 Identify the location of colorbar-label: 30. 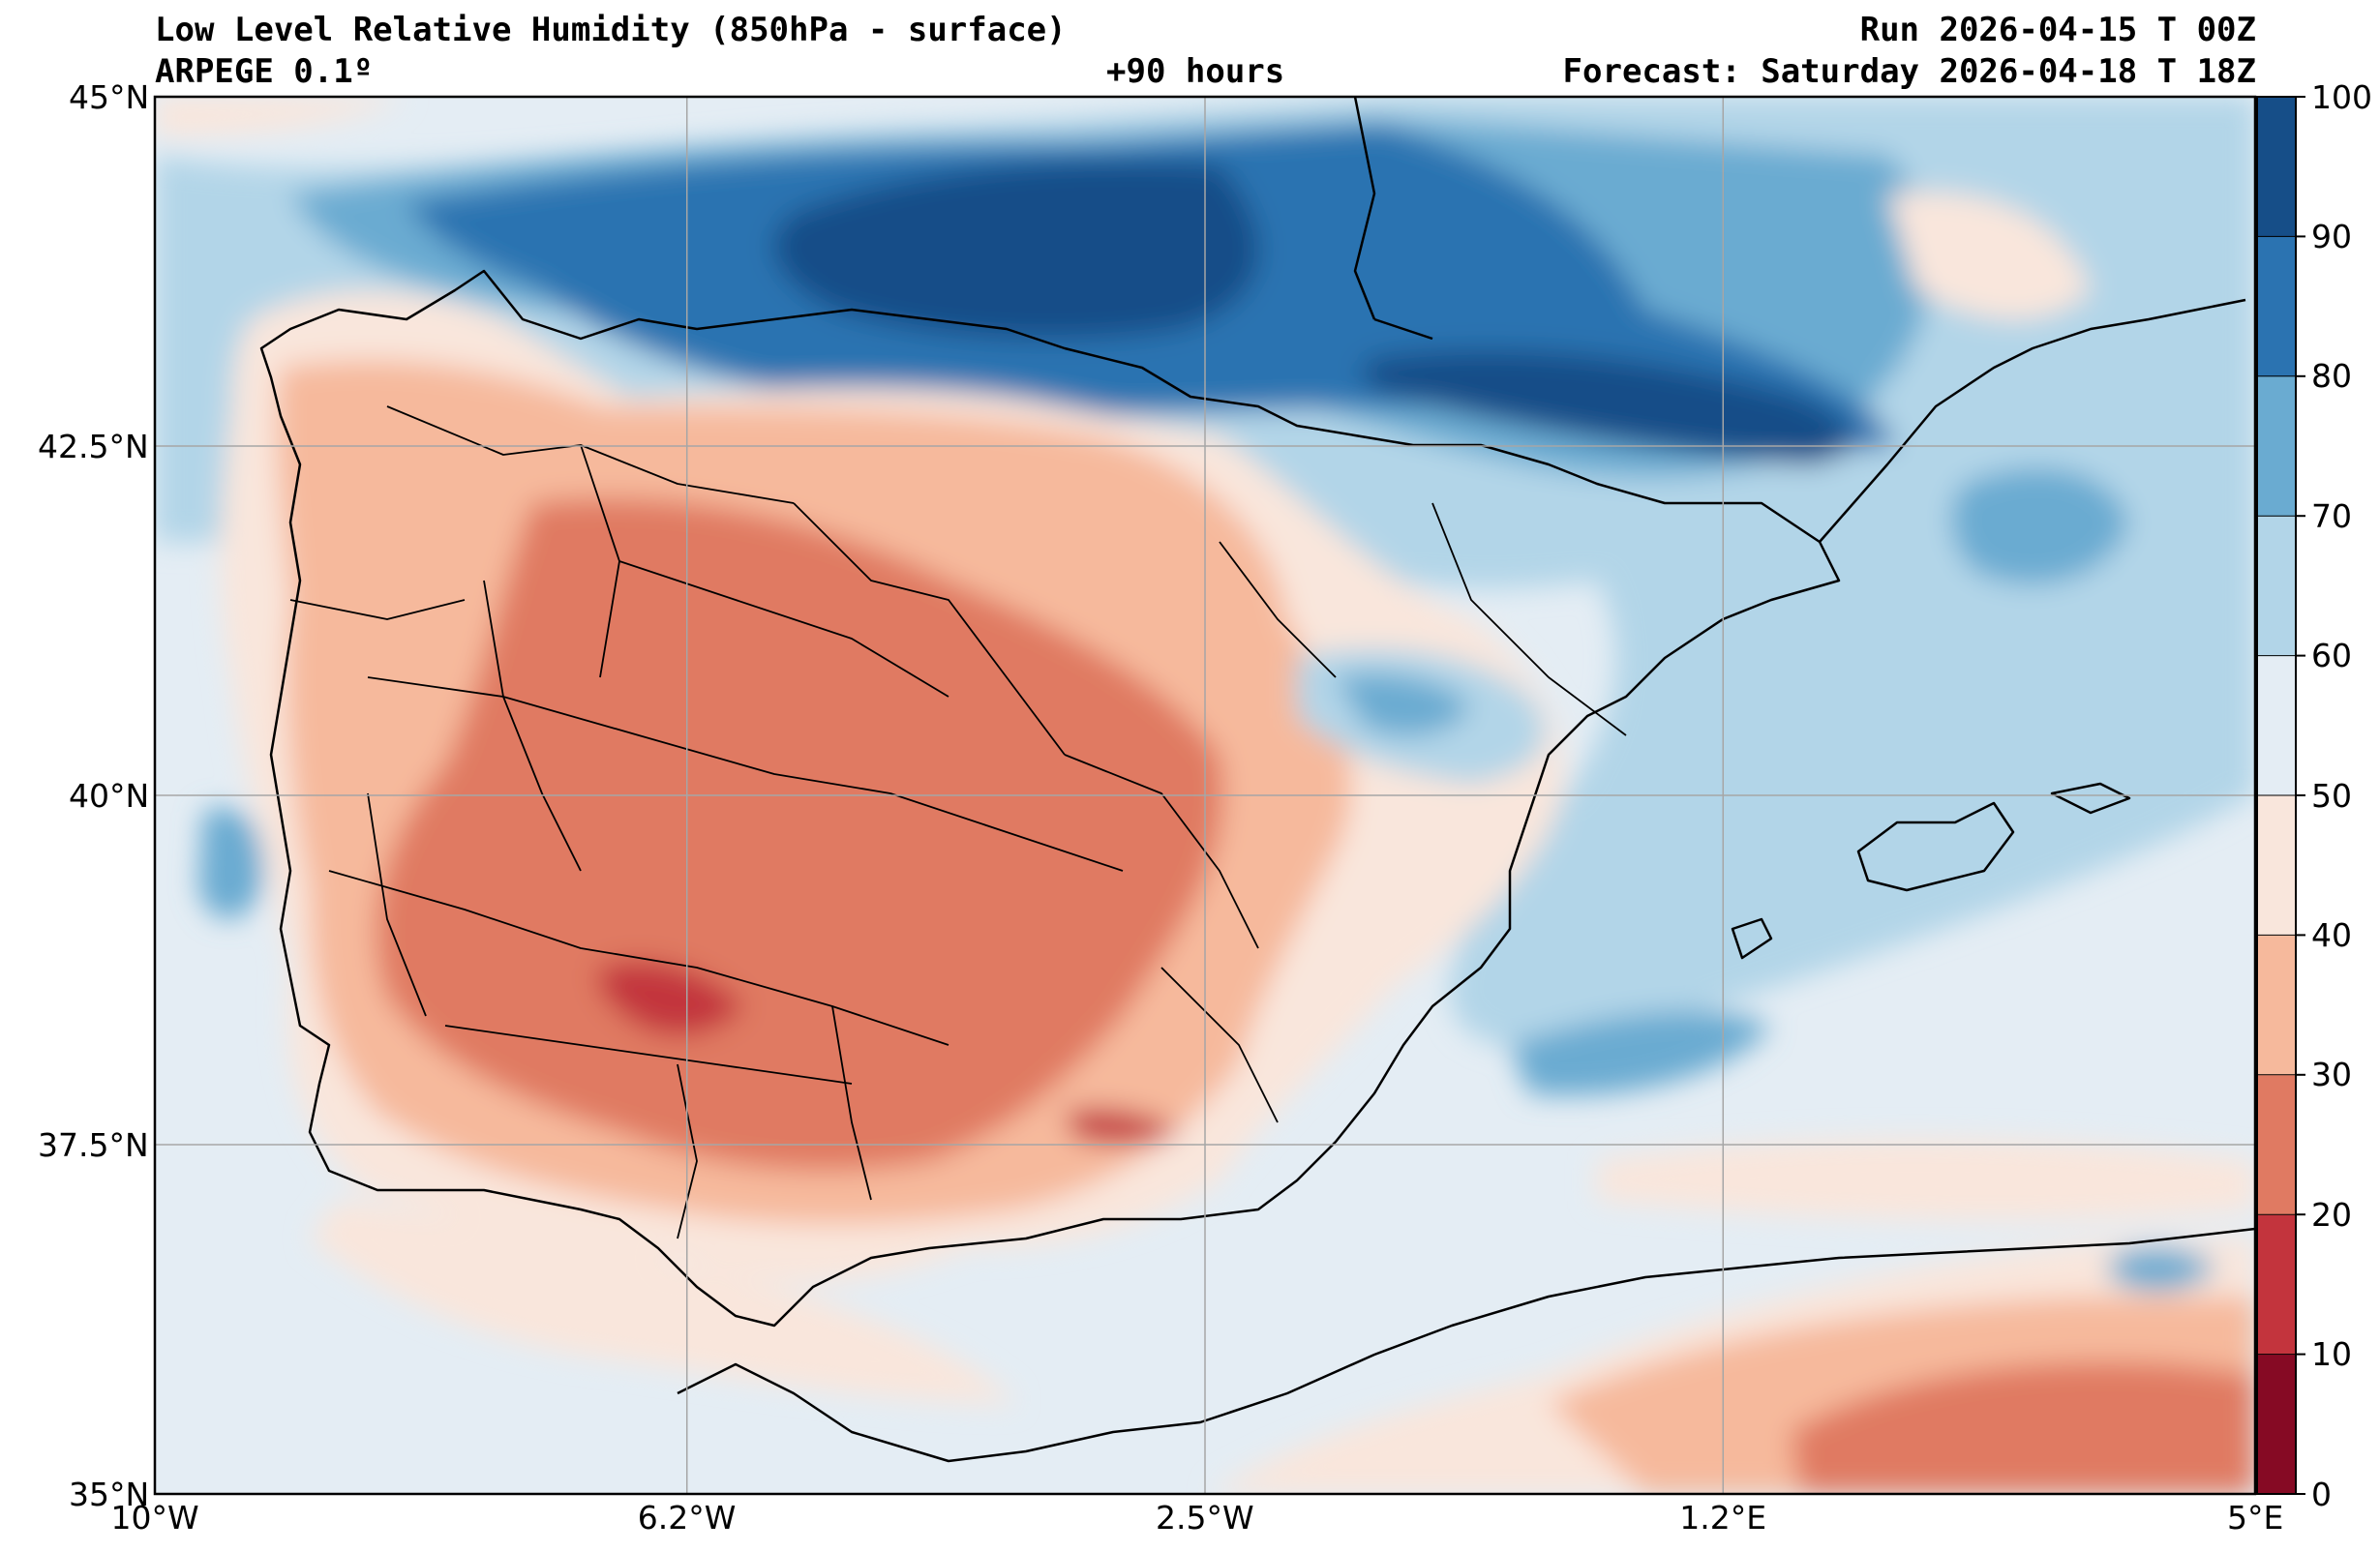
(2331, 1075).